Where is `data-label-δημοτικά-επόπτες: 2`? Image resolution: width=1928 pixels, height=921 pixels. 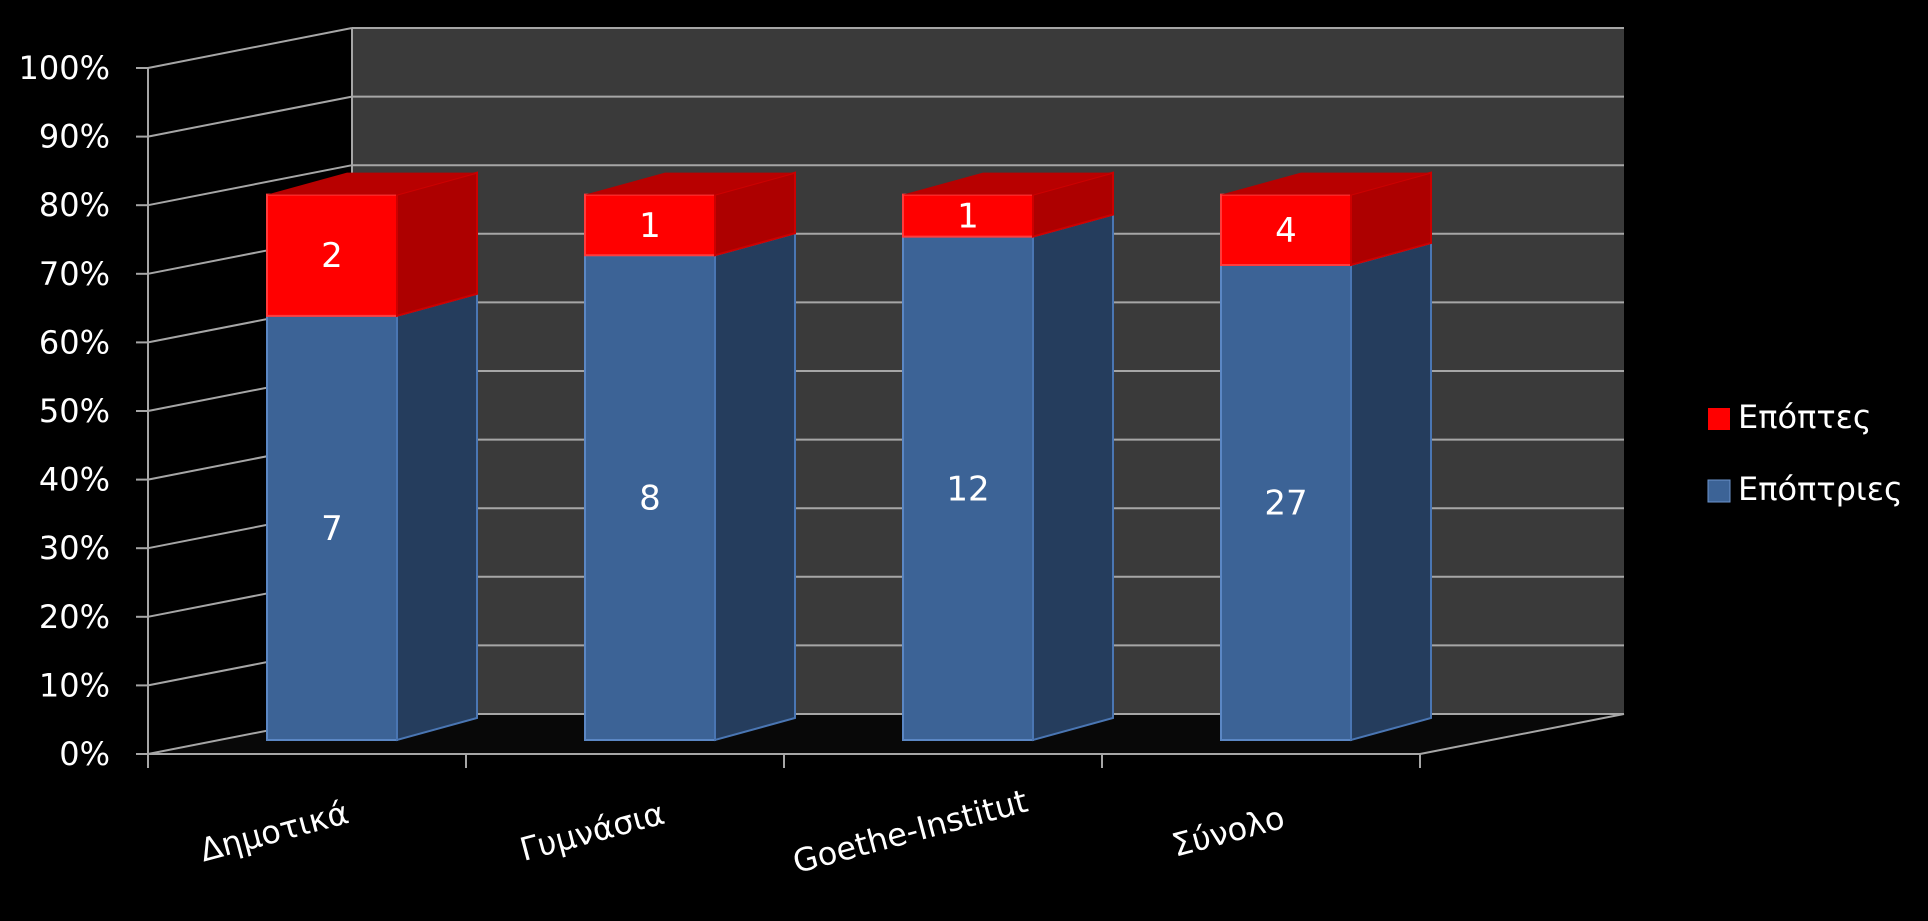
data-label-δημοτικά-επόπτες: 2 is located at coordinates (332, 256).